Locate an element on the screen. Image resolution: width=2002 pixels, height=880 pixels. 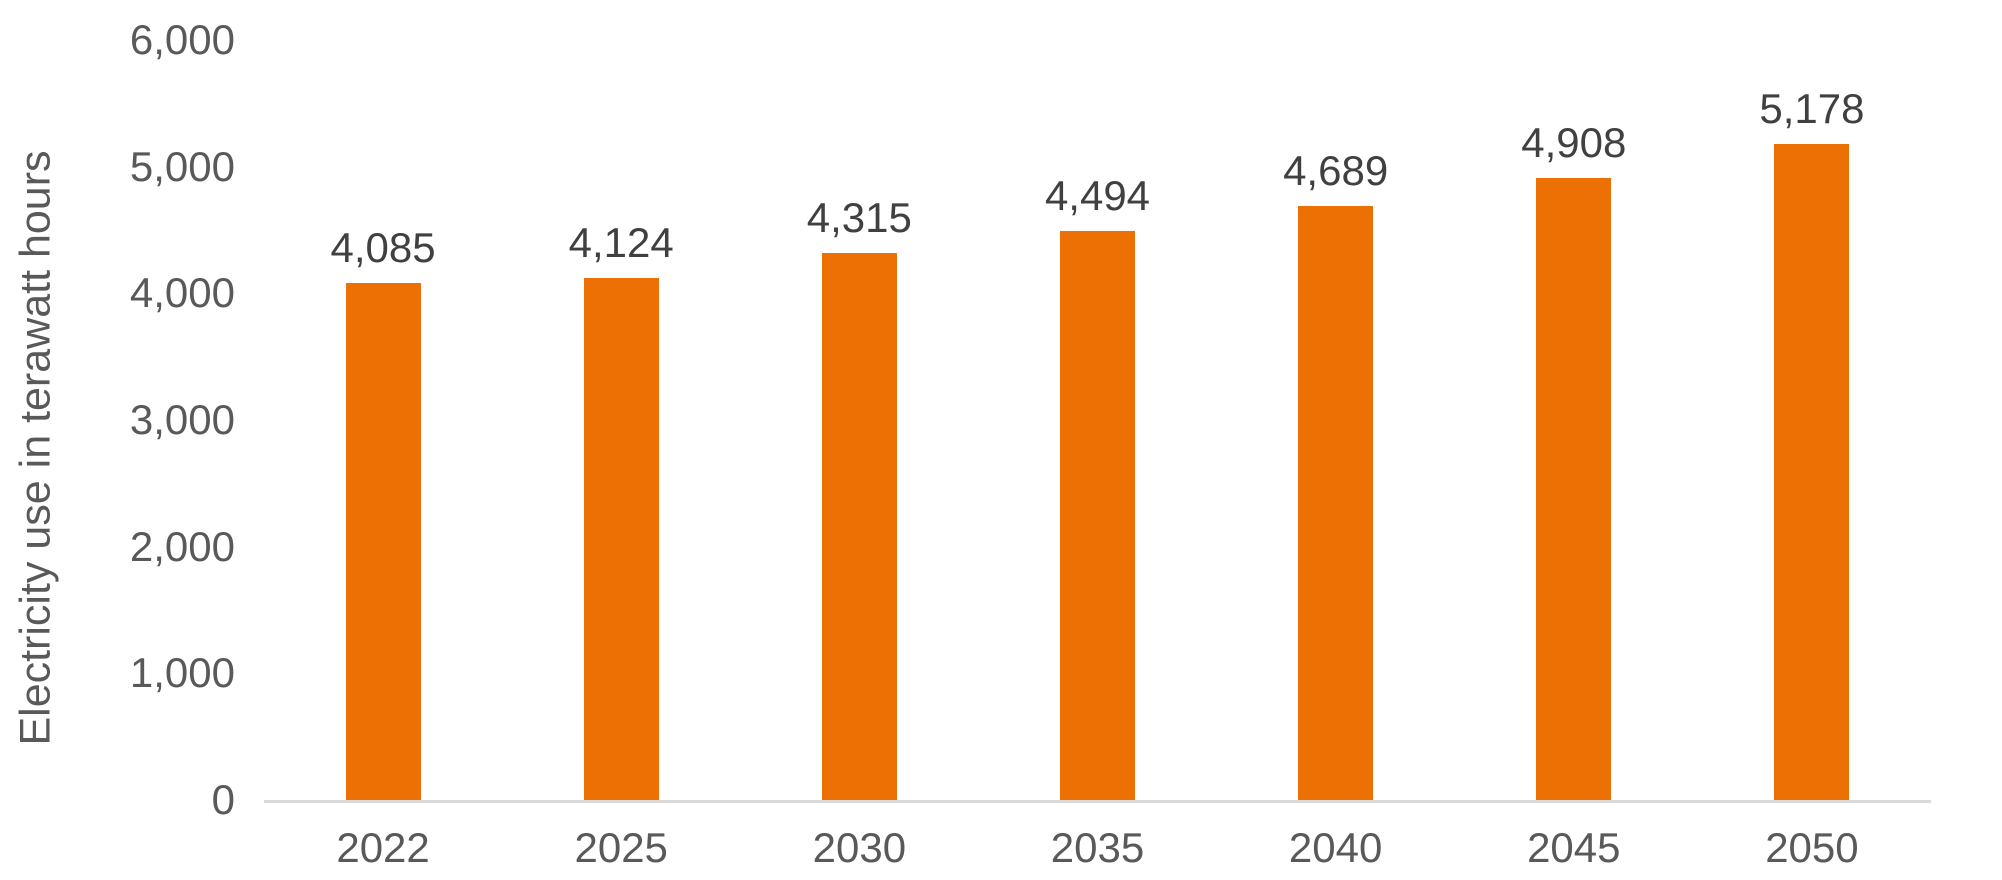
y-tick-label: 3,000 is located at coordinates (182, 419).